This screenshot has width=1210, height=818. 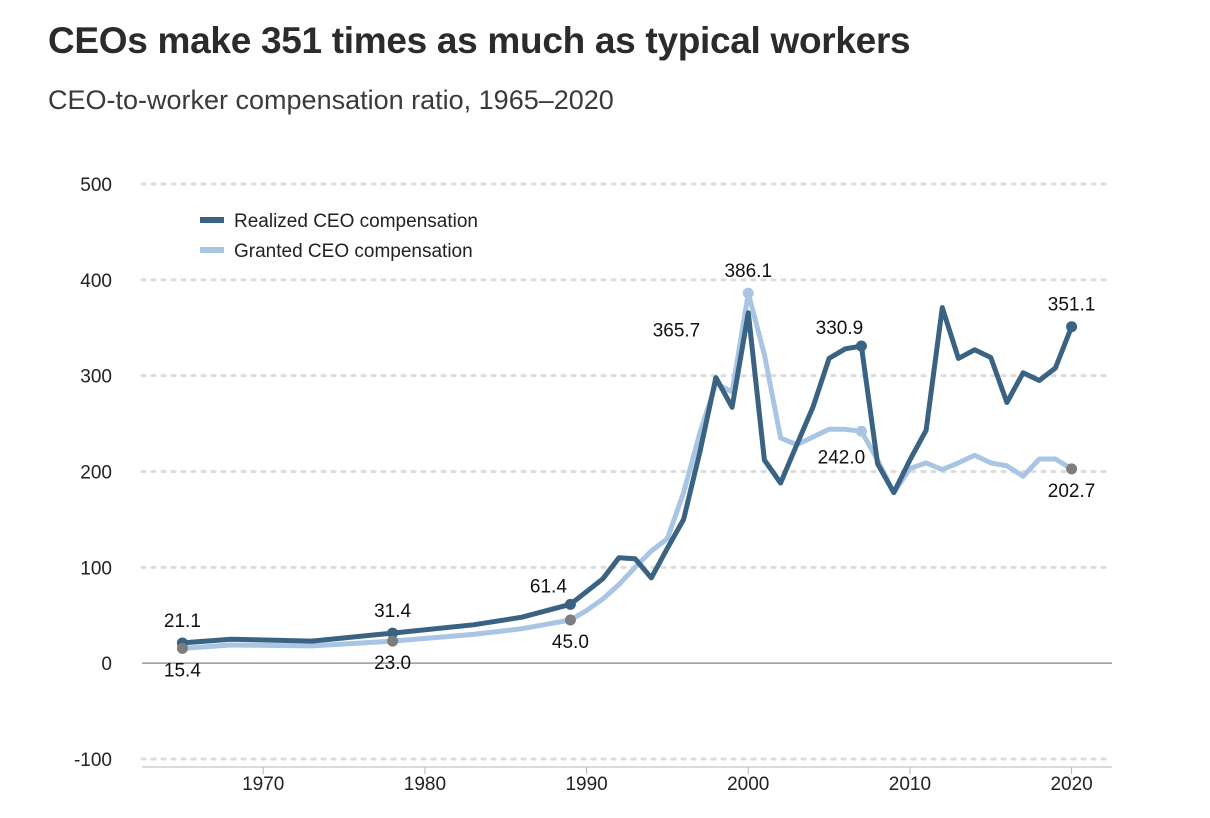 What do you see at coordinates (96, 473) in the screenshot?
I see `y-tick-label-200: 200` at bounding box center [96, 473].